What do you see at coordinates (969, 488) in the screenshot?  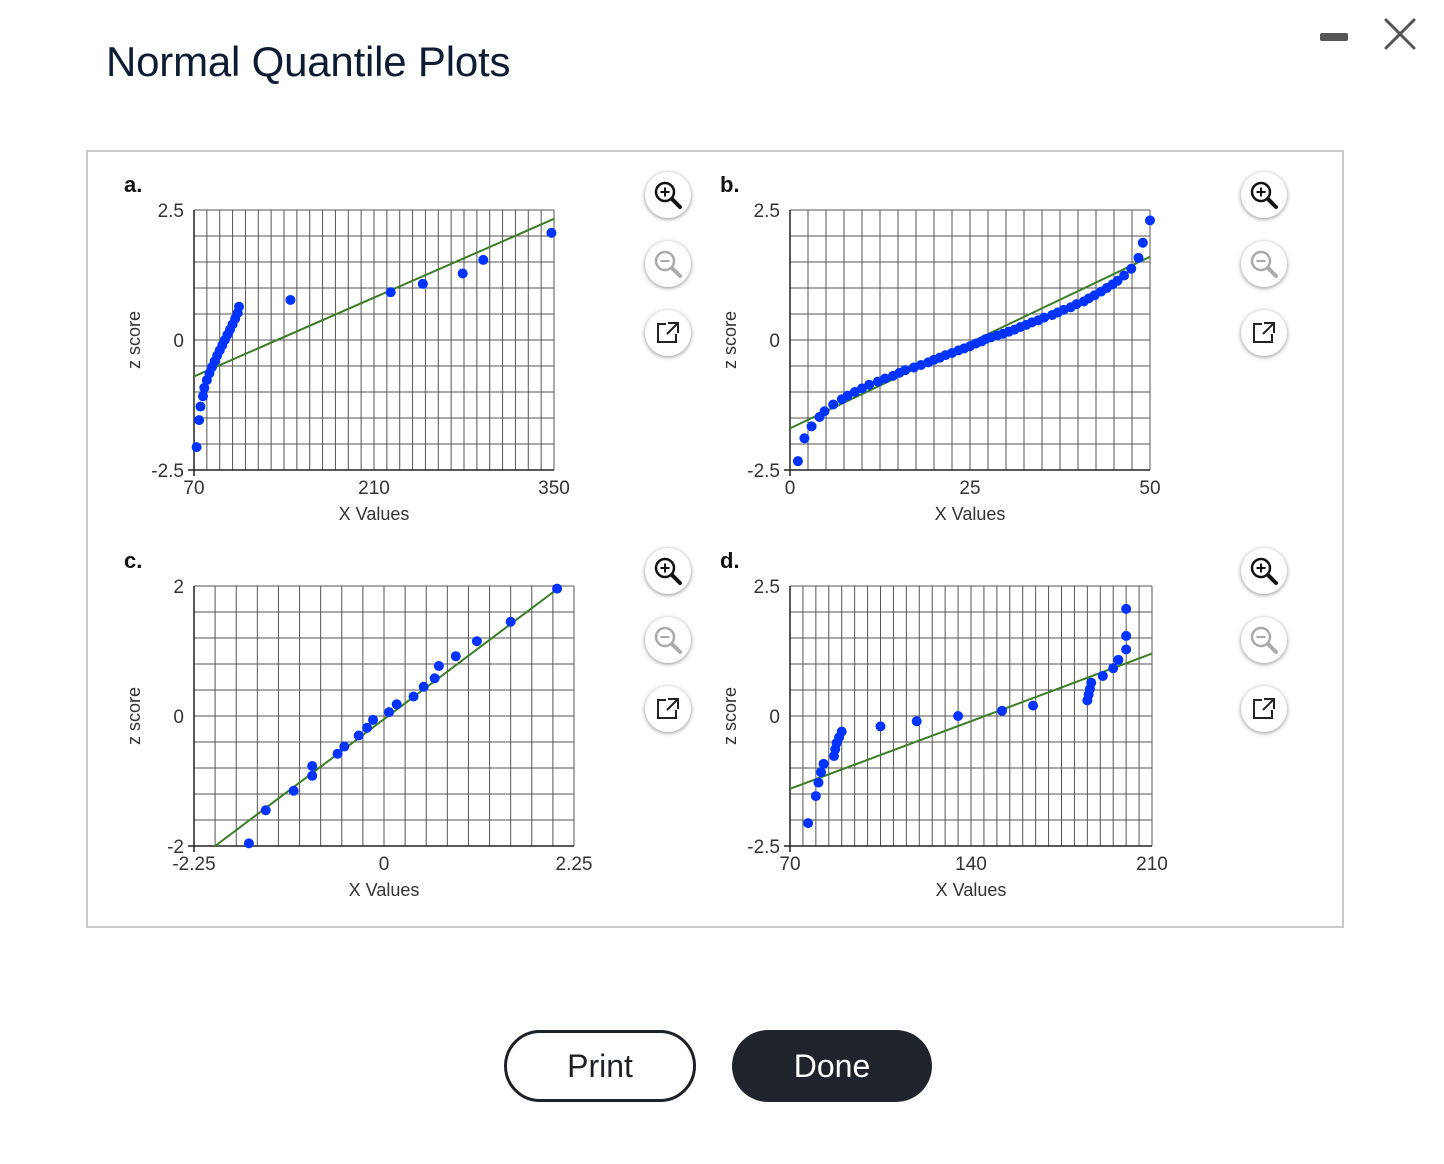 I see `x-tick-label: 25` at bounding box center [969, 488].